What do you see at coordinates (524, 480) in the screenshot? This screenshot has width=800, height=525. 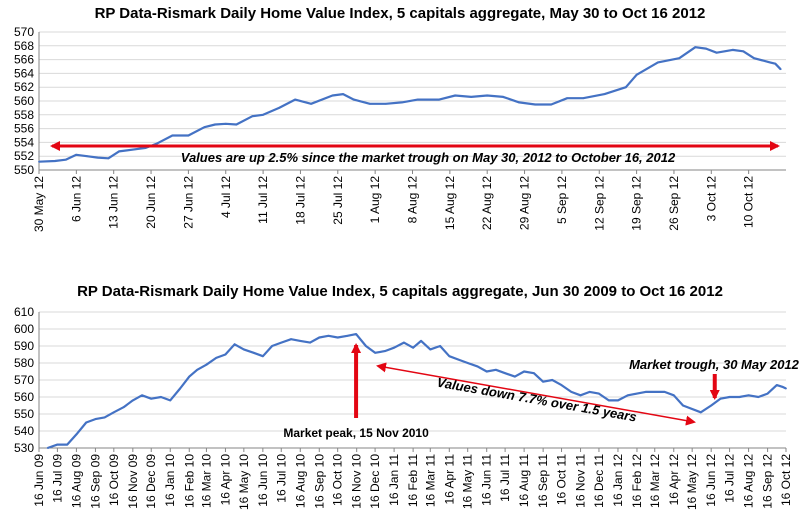 I see `chart2-x-tick-label: 16 Aug 11` at bounding box center [524, 480].